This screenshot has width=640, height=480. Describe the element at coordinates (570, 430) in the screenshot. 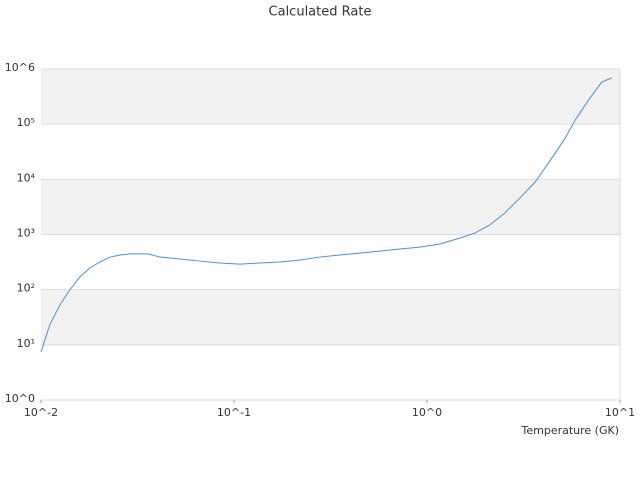

I see `x-axis-label: Temperature (GK)` at that location.